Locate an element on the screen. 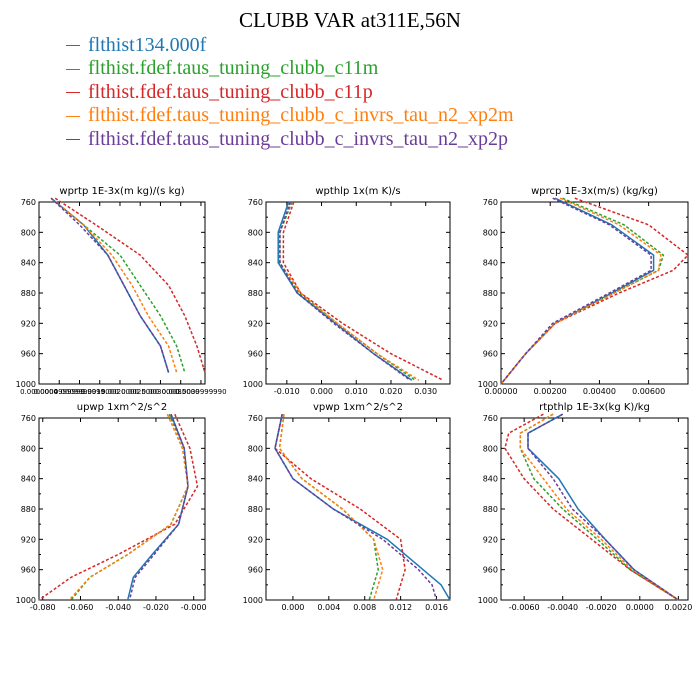 This screenshot has width=700, height=700. x-tick-label: 0.00000 is located at coordinates (500, 391).